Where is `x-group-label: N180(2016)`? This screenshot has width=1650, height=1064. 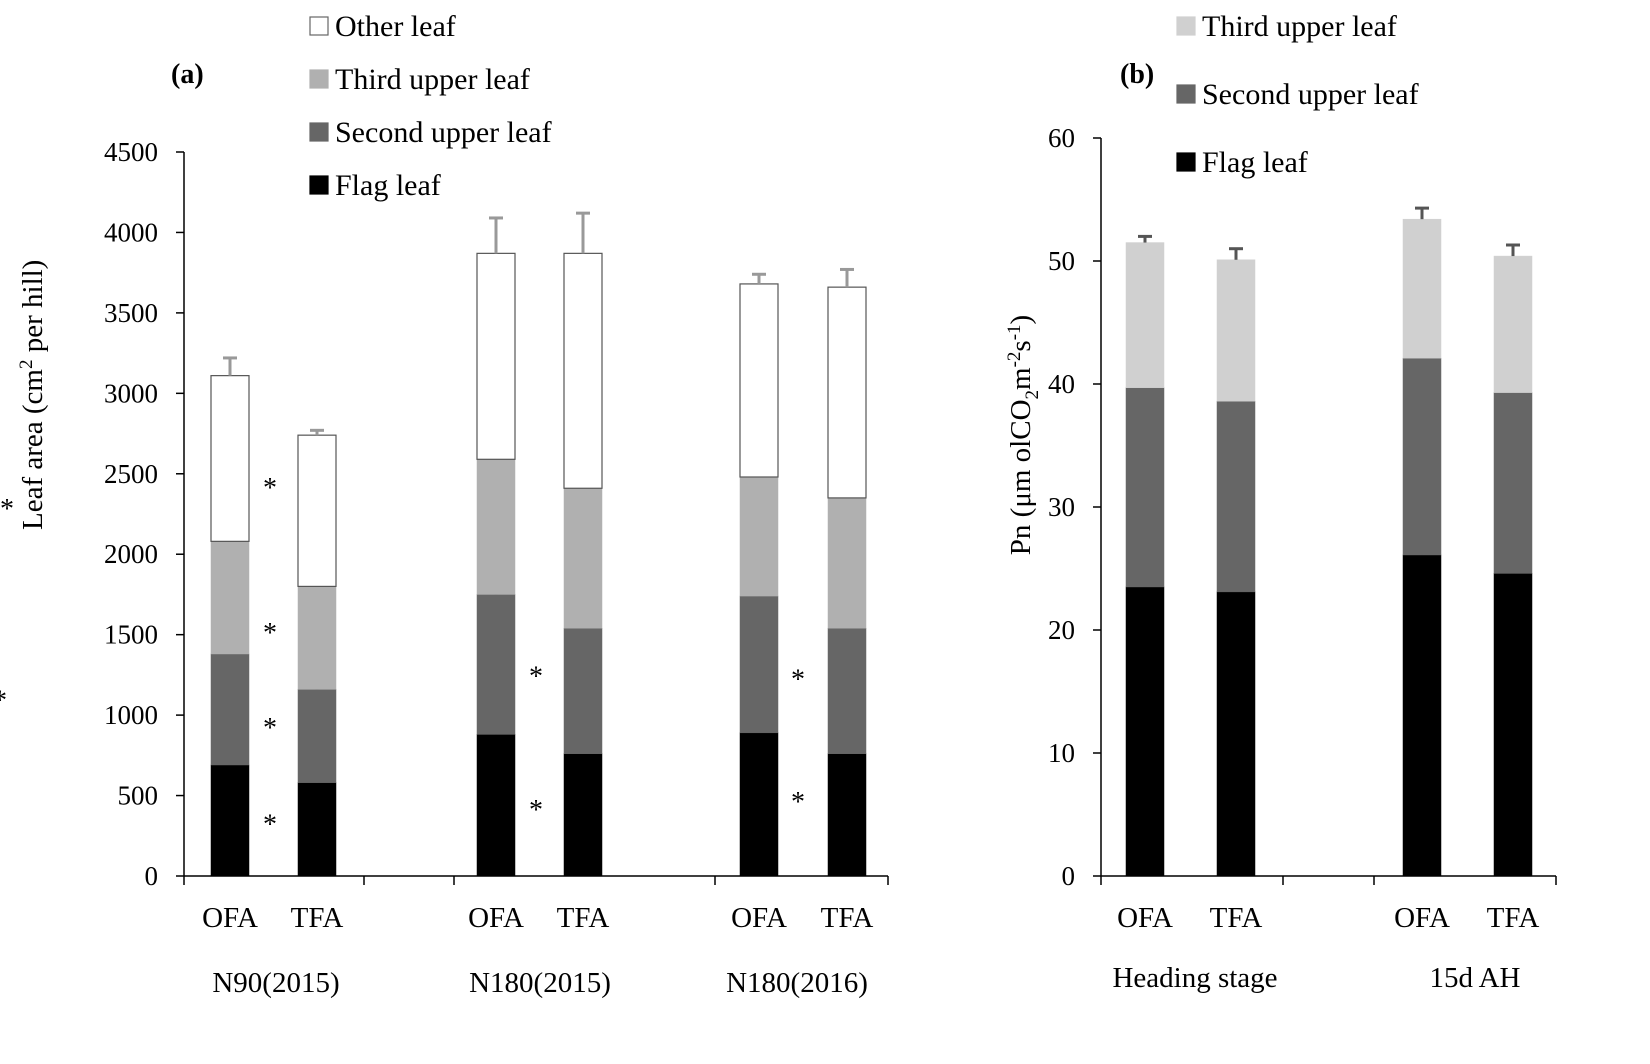 x-group-label: N180(2016) is located at coordinates (797, 983).